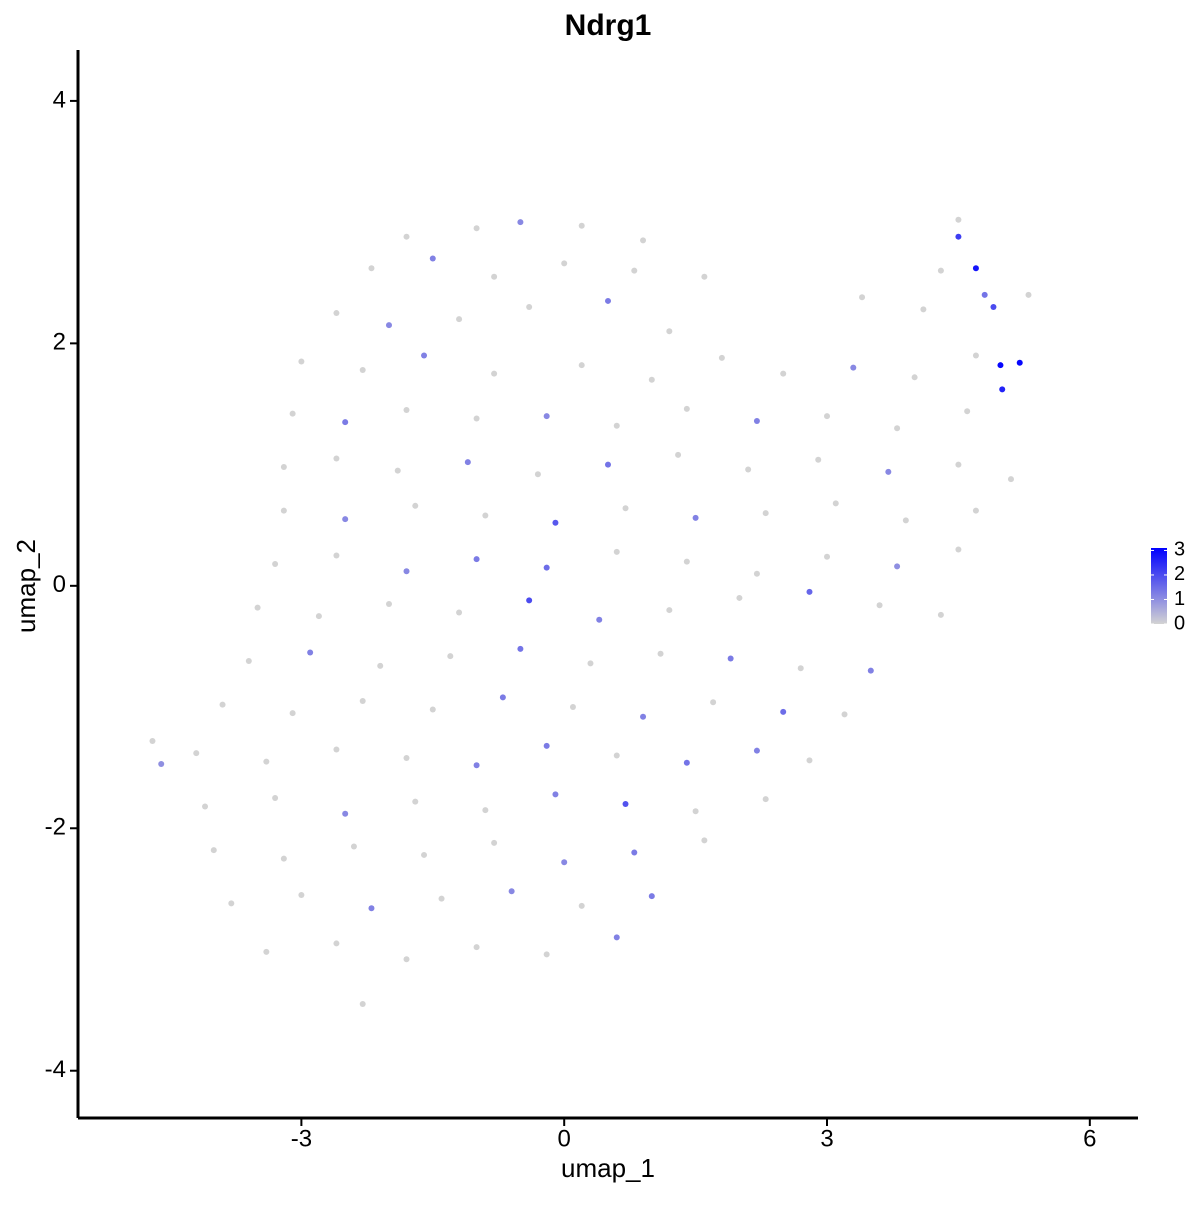 Image resolution: width=1200 pixels, height=1205 pixels. Describe the element at coordinates (1179, 623) in the screenshot. I see `colorbar-label: 0` at that location.